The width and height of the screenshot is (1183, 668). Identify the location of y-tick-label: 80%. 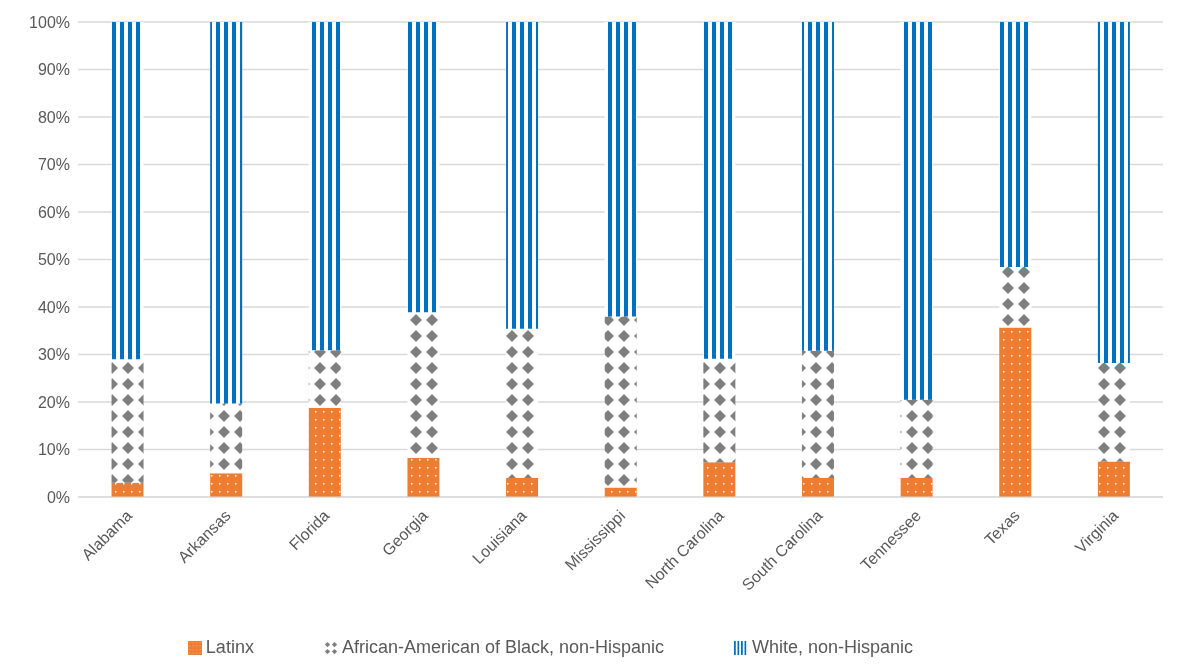
(53, 117).